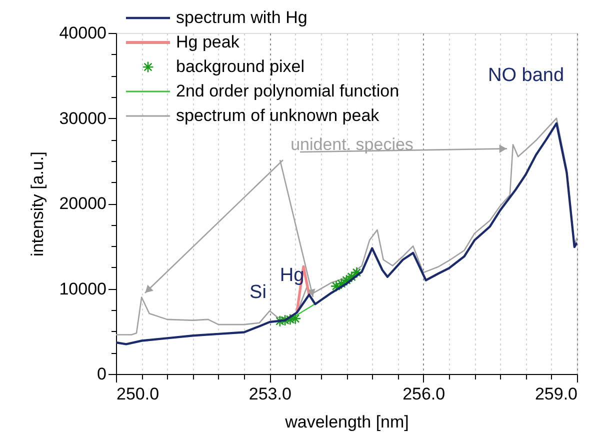 The width and height of the screenshot is (607, 440). Describe the element at coordinates (138, 394) in the screenshot. I see `x-tick-label: 250.0` at that location.